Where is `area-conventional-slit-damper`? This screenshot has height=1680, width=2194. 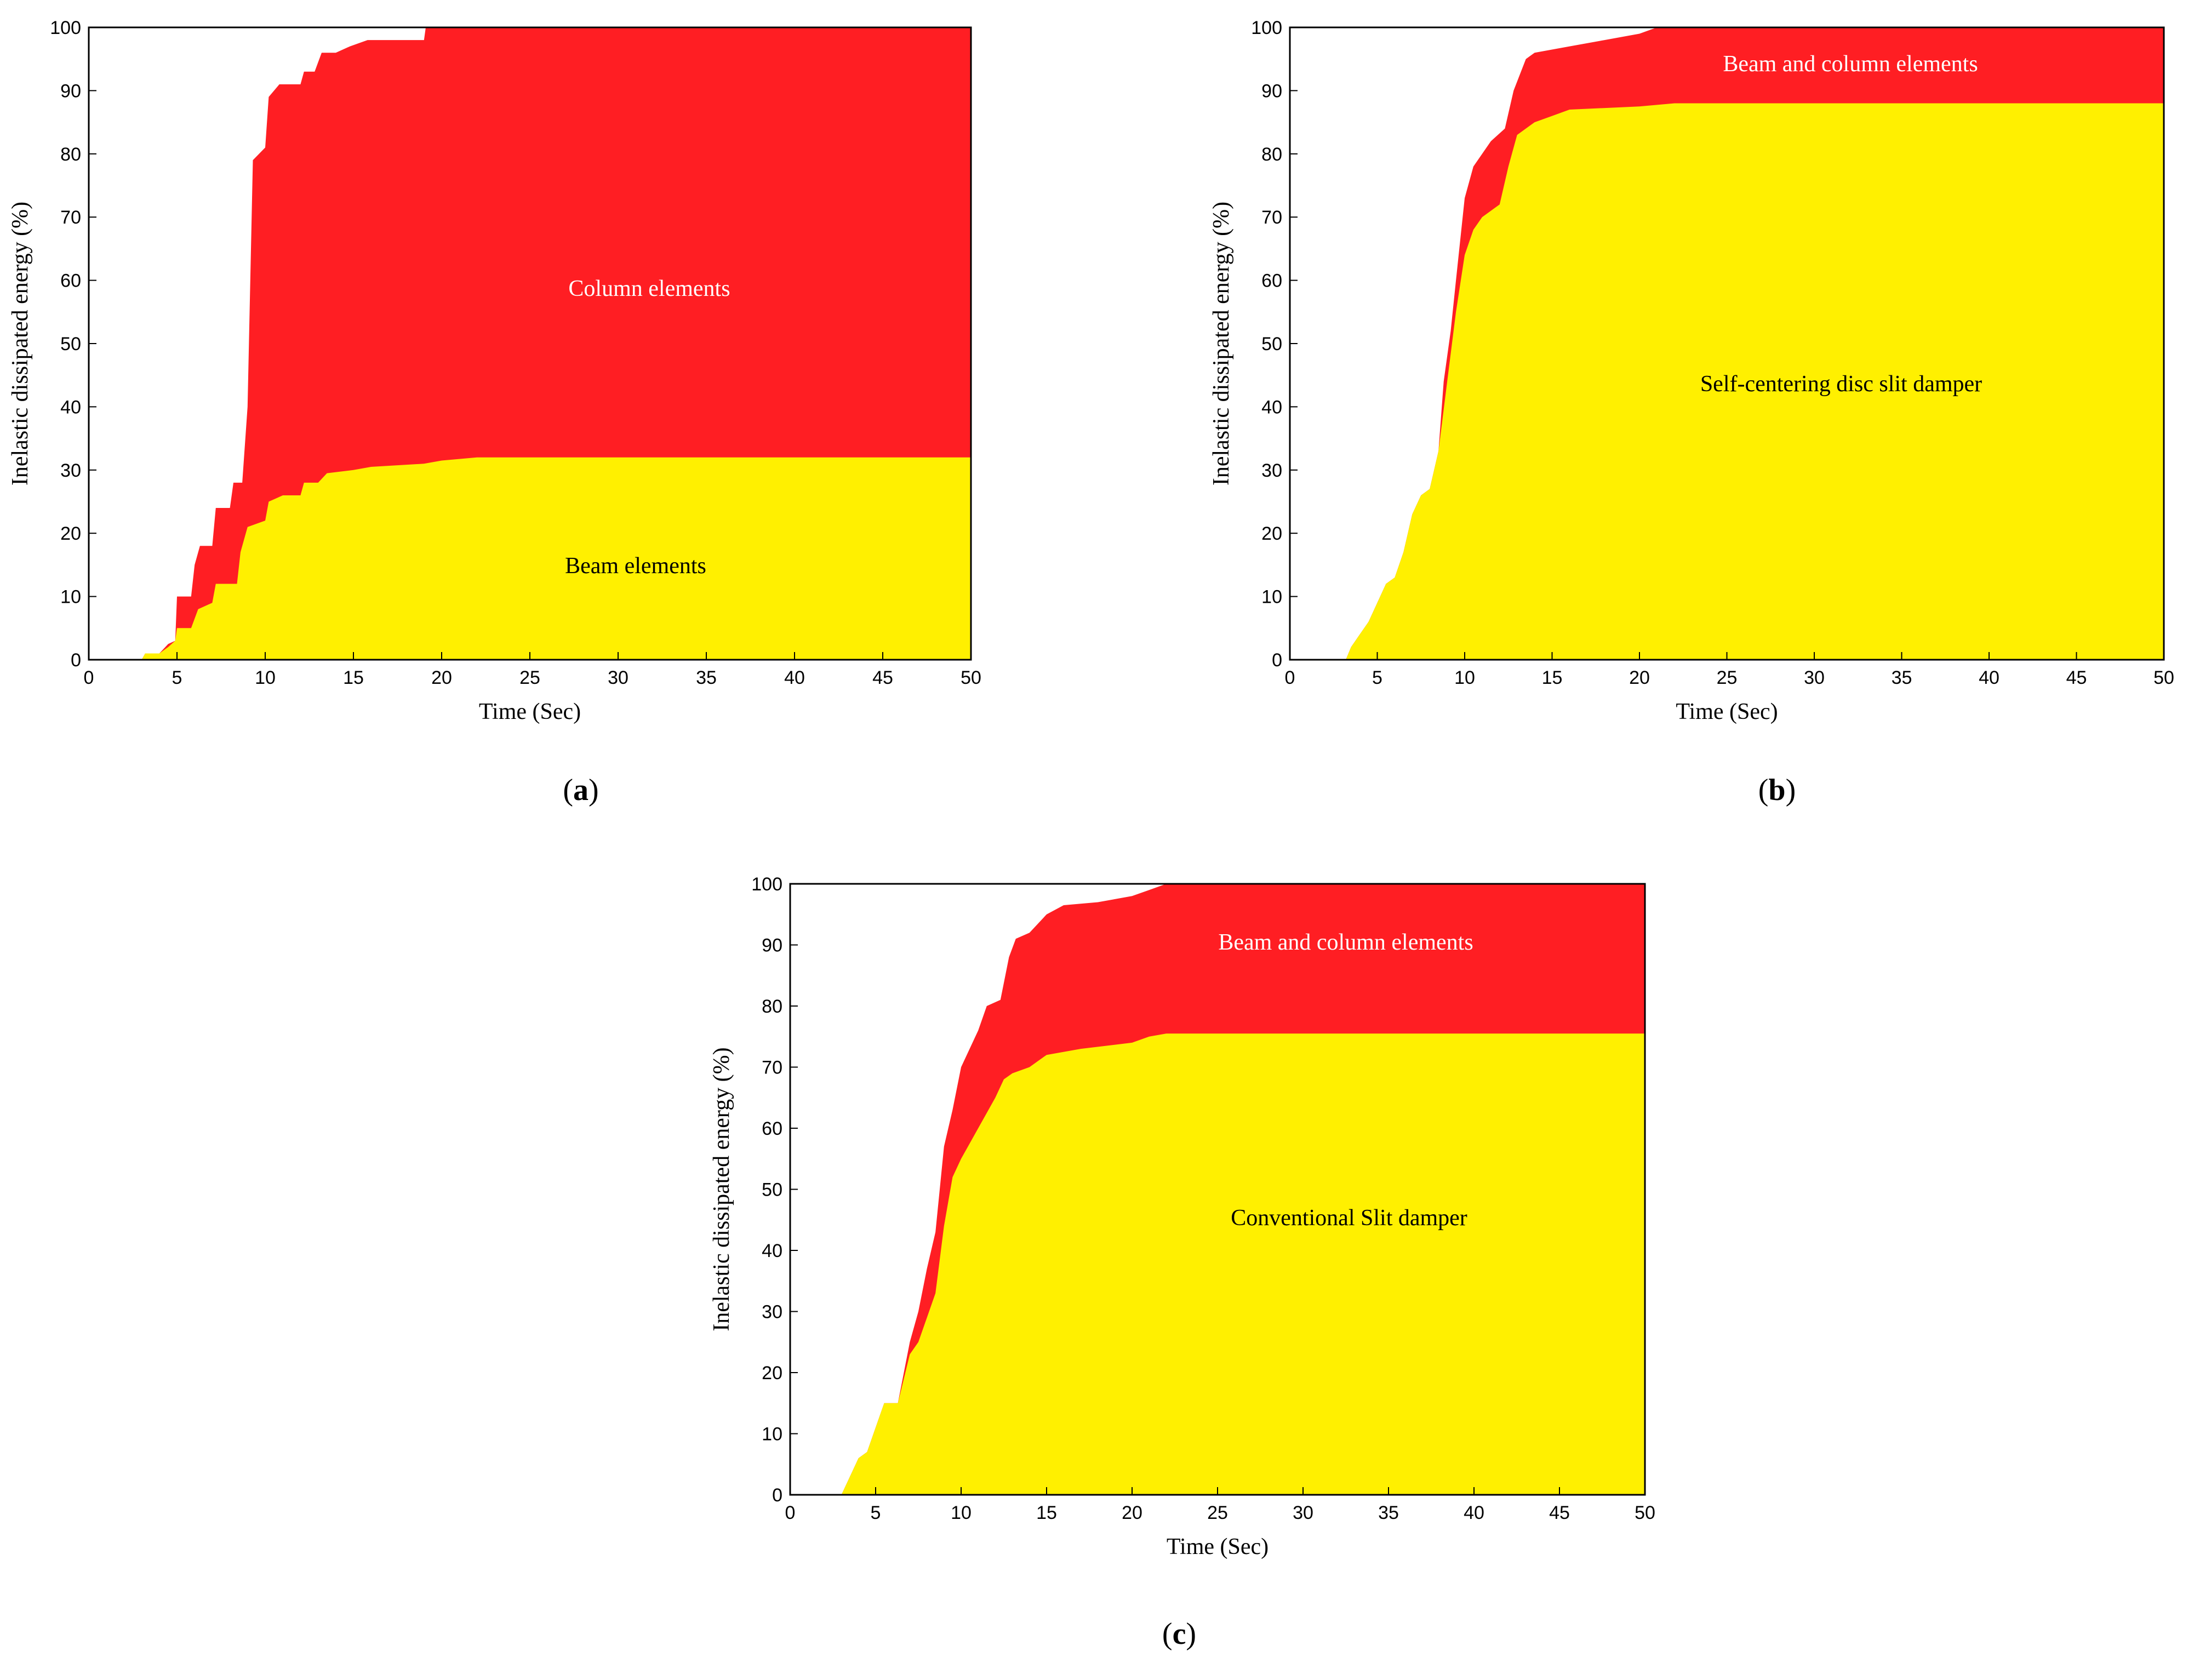
area-conventional-slit-damper is located at coordinates (1218, 1264).